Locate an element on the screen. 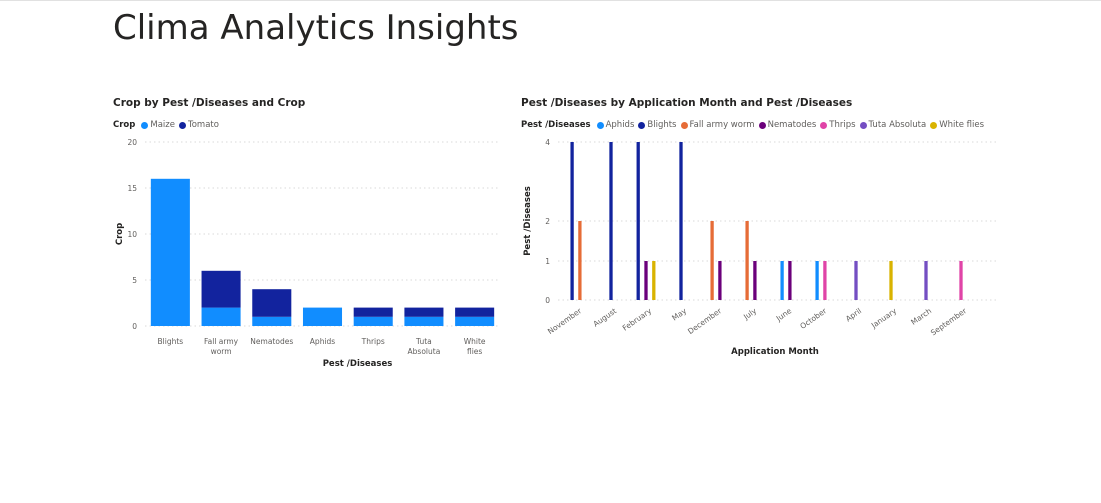 This screenshot has height=503, width=1101. bar-aphids-june is located at coordinates (782, 280).